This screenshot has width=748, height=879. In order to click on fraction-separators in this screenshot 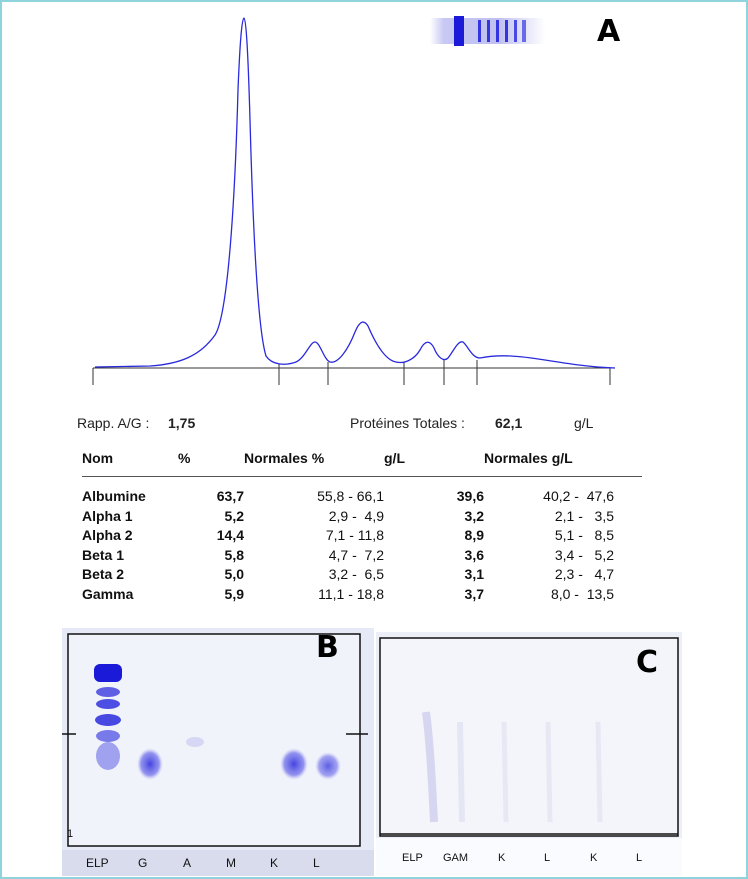, I will do `click(351, 372)`.